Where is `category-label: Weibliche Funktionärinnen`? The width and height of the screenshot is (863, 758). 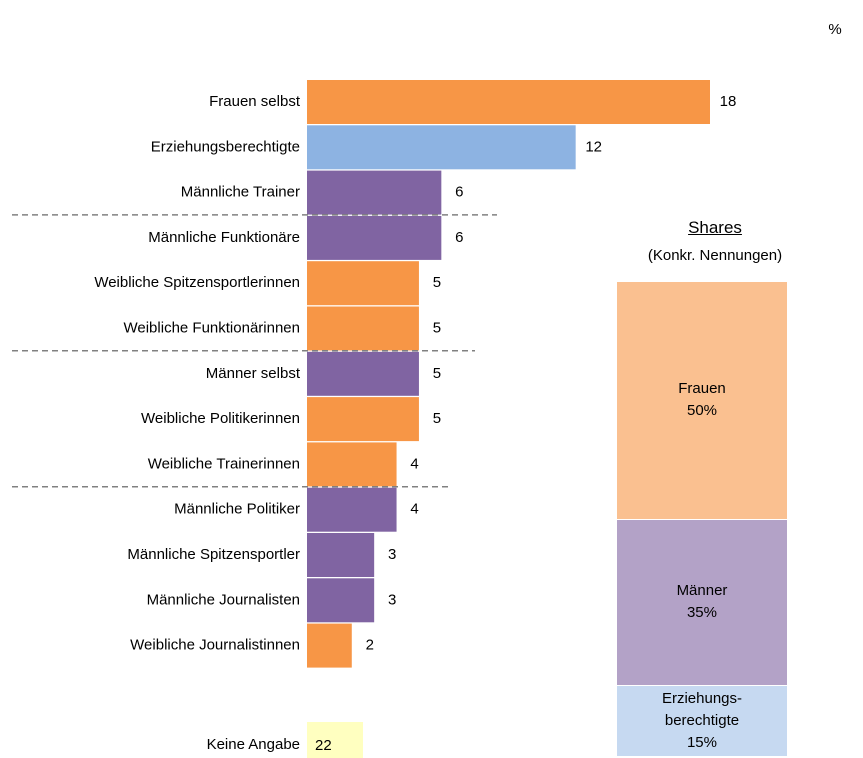 category-label: Weibliche Funktionärinnen is located at coordinates (212, 327).